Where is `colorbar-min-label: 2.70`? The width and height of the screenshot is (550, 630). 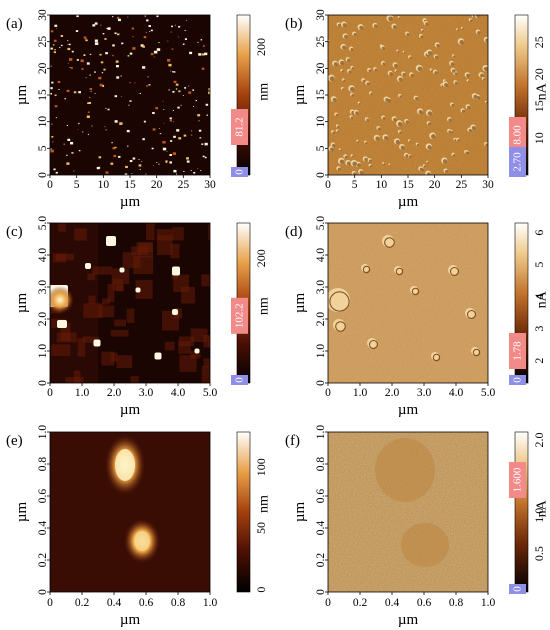
colorbar-min-label: 2.70 is located at coordinates (518, 162).